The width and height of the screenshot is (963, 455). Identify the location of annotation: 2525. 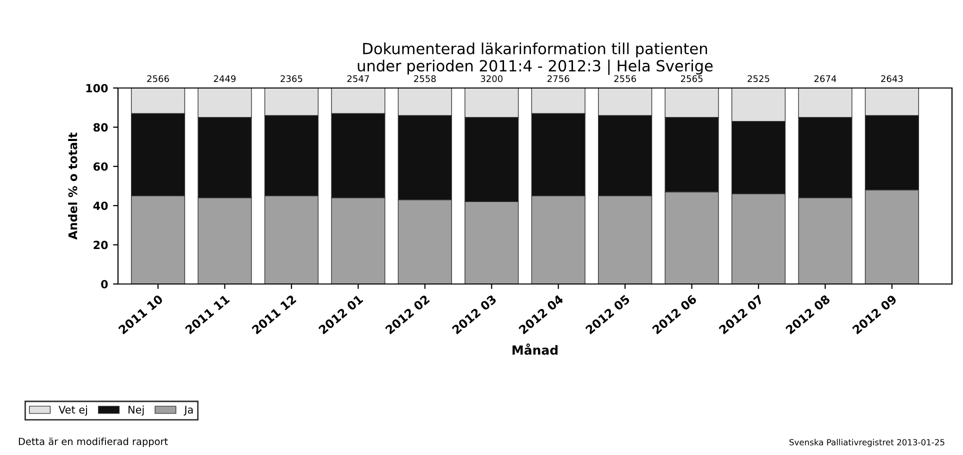
(759, 78).